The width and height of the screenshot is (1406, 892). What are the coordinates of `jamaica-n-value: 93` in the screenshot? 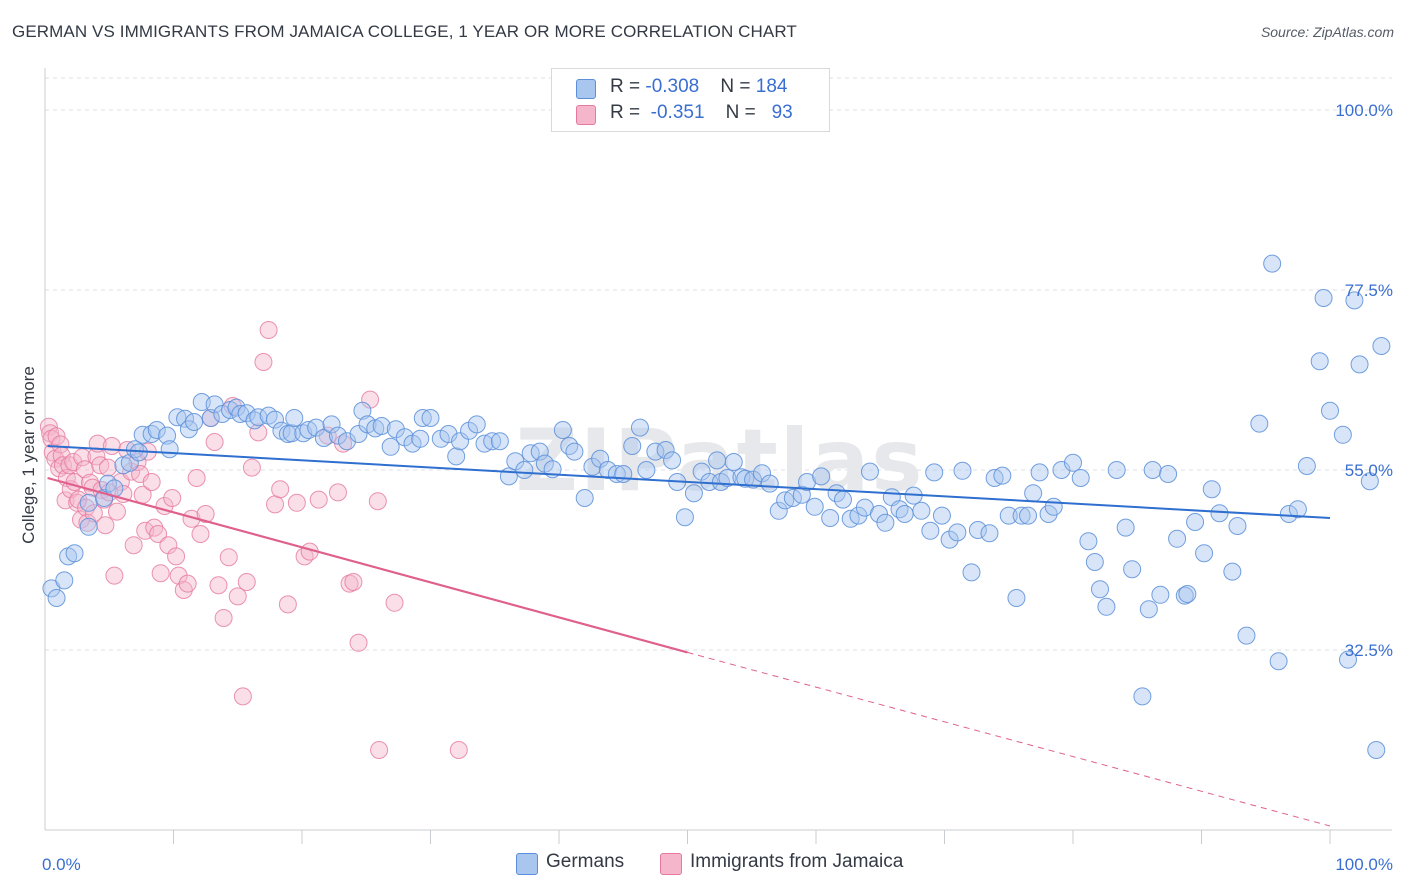 It's located at (782, 112).